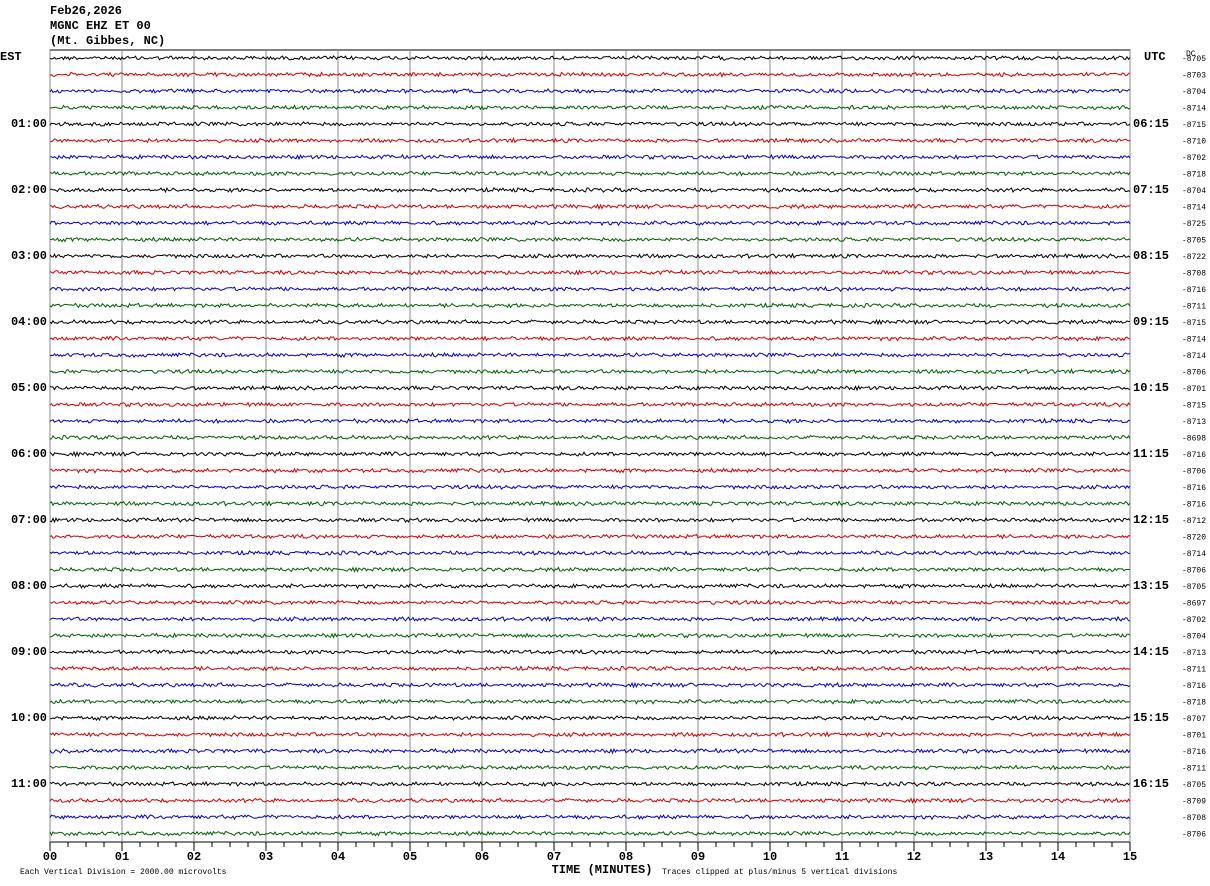 The image size is (1210, 886). I want to click on x-tick-label: 11, so click(842, 857).